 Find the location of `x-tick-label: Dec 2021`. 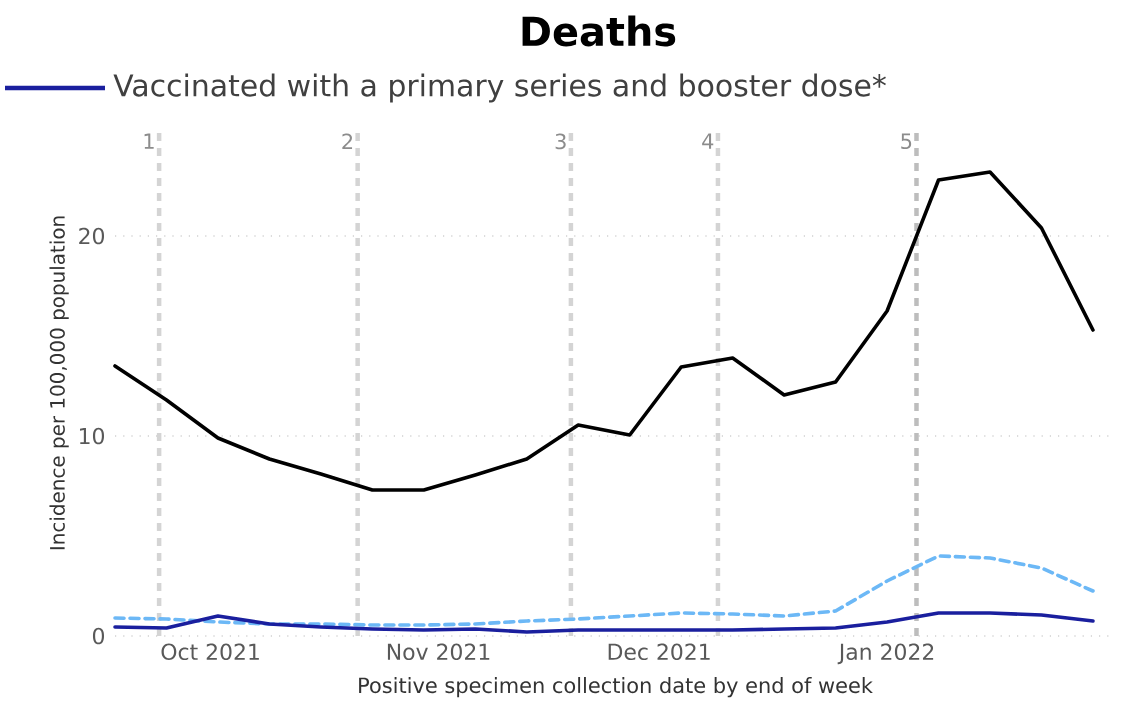

x-tick-label: Dec 2021 is located at coordinates (659, 652).